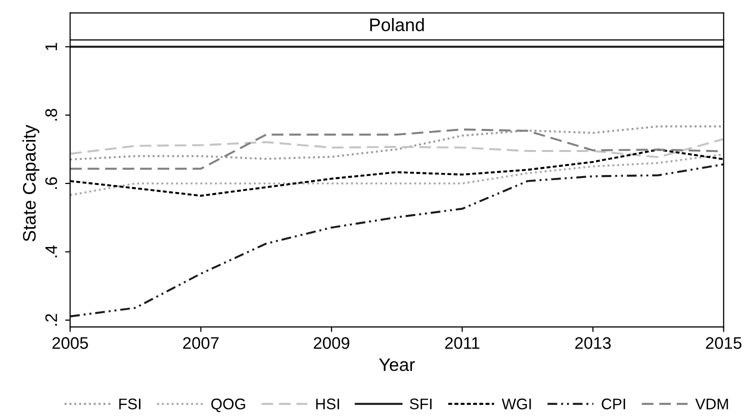  I want to click on chart-title: Poland, so click(397, 25).